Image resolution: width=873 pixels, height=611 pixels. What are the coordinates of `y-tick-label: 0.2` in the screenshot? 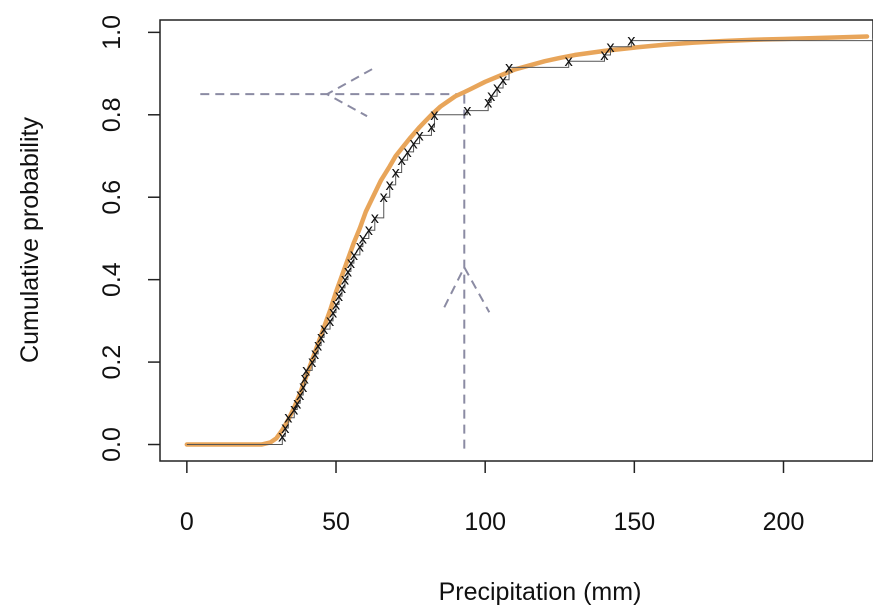 It's located at (112, 362).